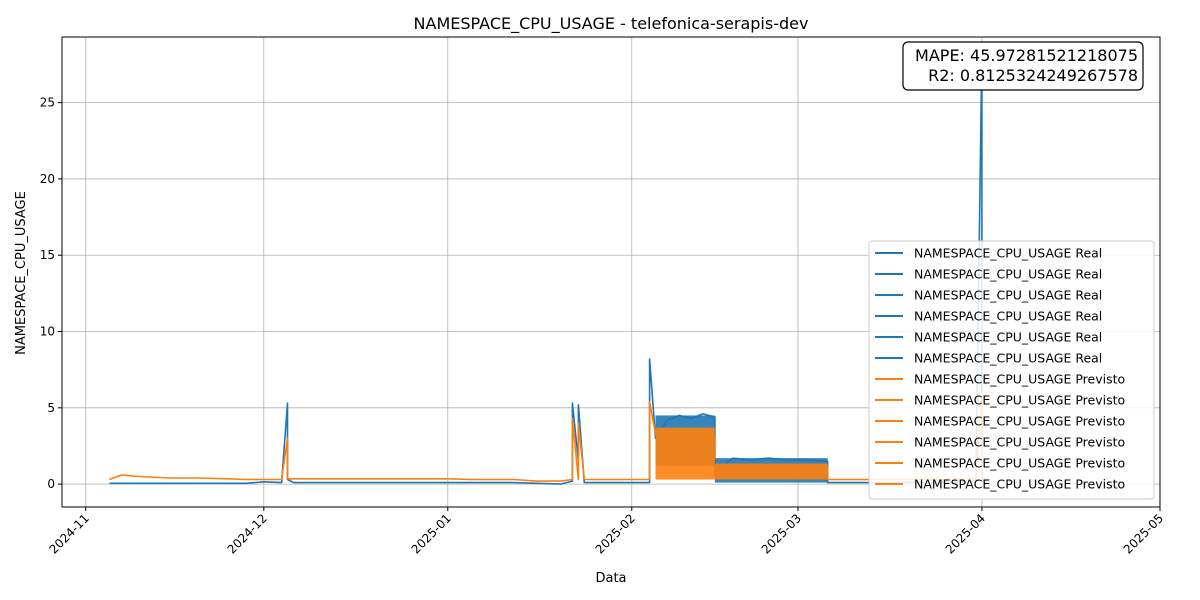 This screenshot has width=1200, height=600. What do you see at coordinates (1026, 55) in the screenshot?
I see `mape-value: MAPE: 45.97281521218075` at bounding box center [1026, 55].